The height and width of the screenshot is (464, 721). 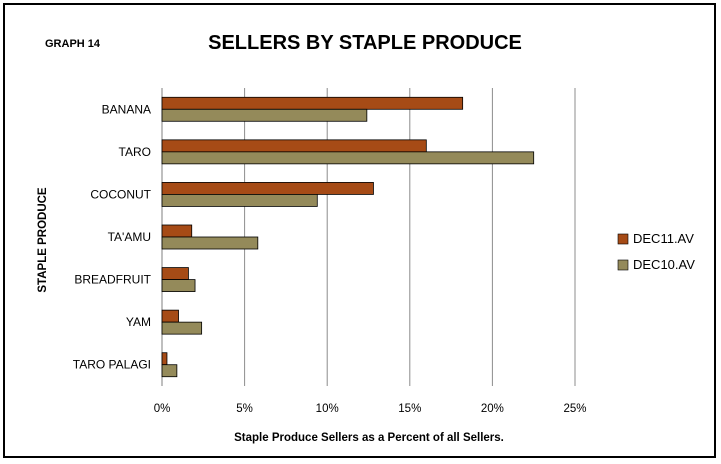 I want to click on bar-dec11-av-taro-palagi, so click(x=164, y=359).